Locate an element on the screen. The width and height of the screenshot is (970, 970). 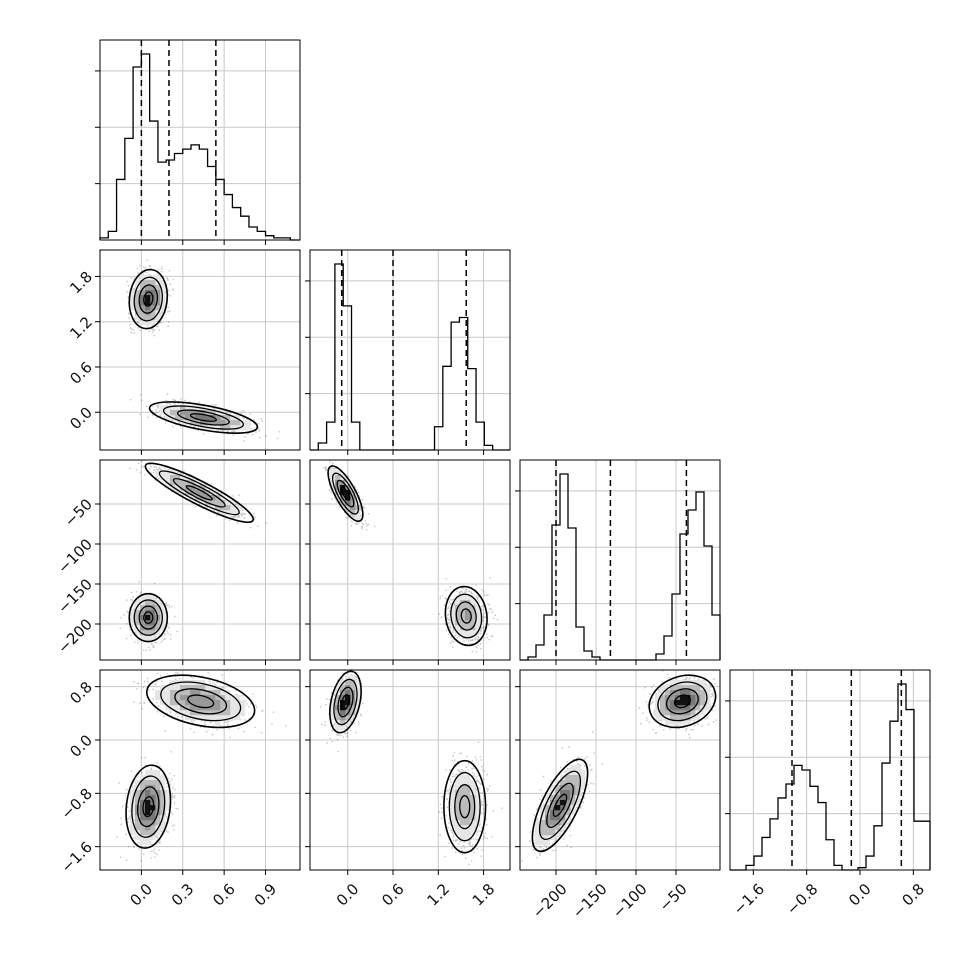
histogram-panel-0-background is located at coordinates (200, 140).